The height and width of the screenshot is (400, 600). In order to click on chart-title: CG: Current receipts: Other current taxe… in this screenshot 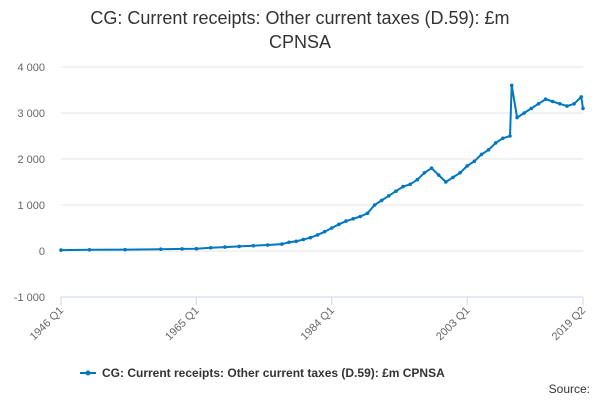, I will do `click(300, 30)`.